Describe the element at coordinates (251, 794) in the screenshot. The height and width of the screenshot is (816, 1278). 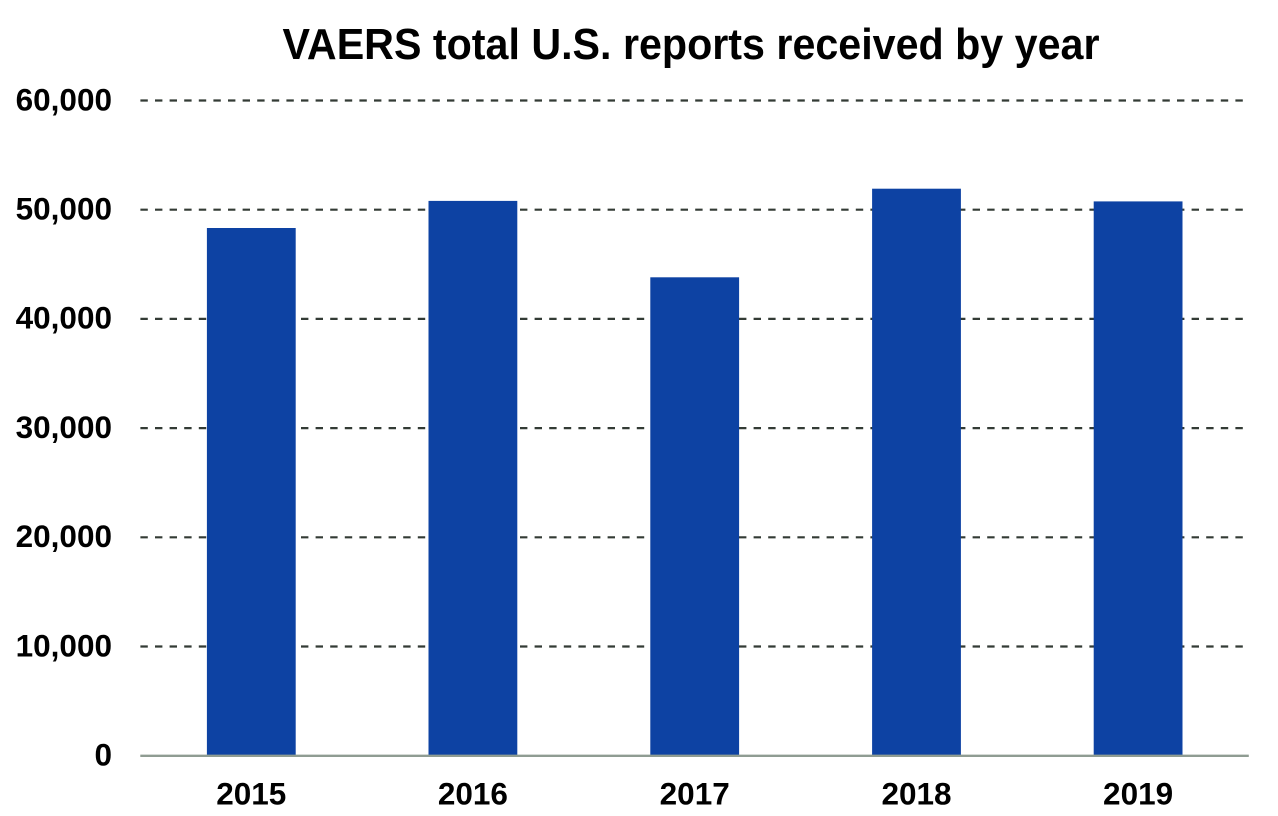
I see `svg-text: 2015` at that location.